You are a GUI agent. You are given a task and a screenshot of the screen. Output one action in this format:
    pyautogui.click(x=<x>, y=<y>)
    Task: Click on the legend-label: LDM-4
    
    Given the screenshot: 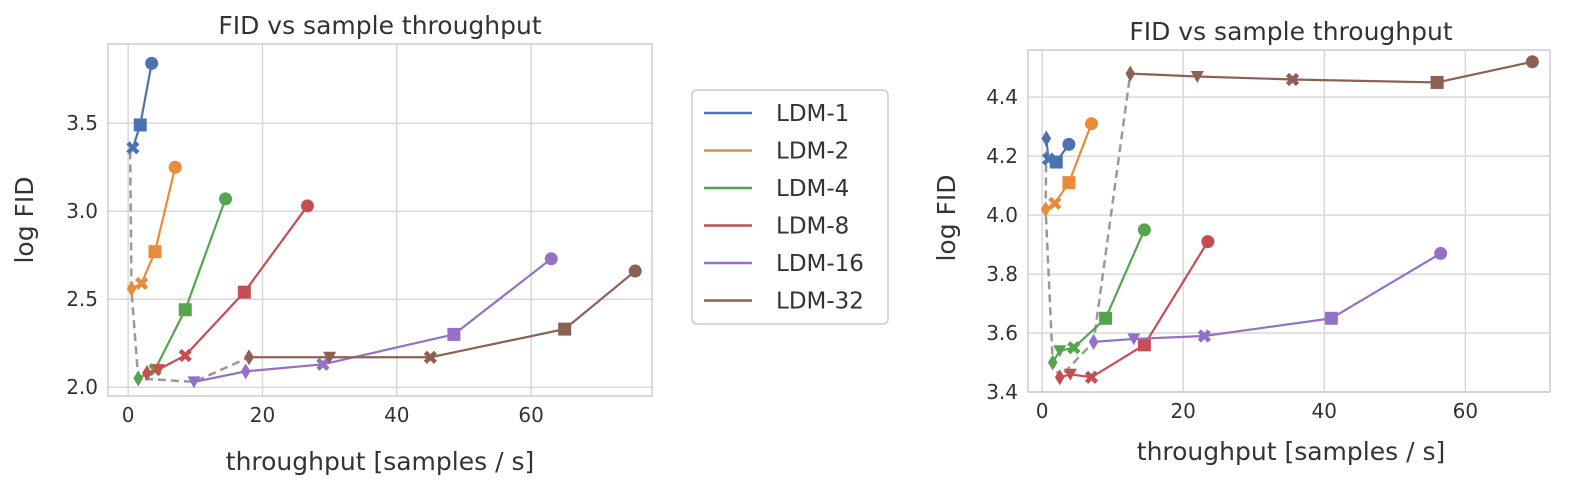 What is the action you would take?
    pyautogui.click(x=812, y=189)
    